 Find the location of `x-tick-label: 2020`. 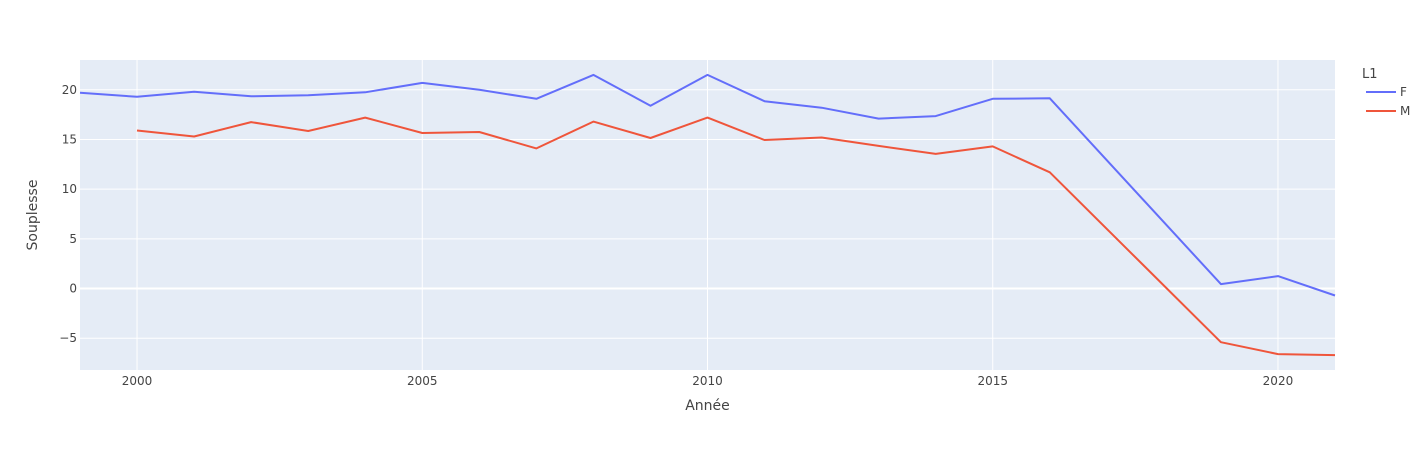

x-tick-label: 2020 is located at coordinates (1278, 381).